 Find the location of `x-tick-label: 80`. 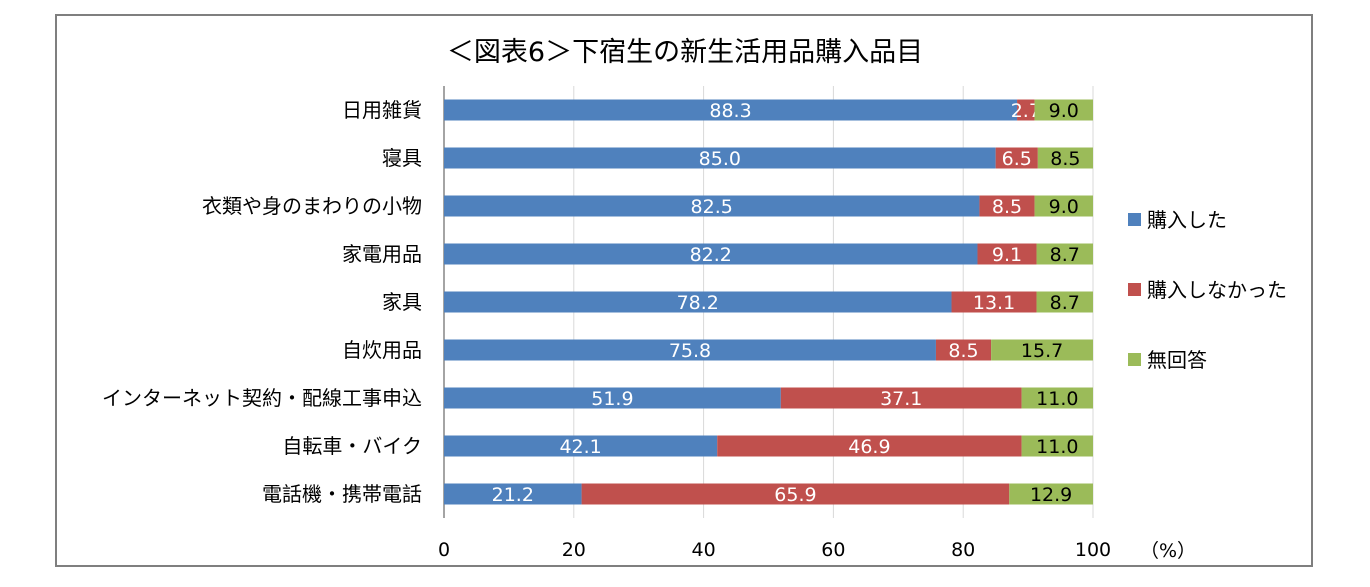

x-tick-label: 80 is located at coordinates (963, 550).